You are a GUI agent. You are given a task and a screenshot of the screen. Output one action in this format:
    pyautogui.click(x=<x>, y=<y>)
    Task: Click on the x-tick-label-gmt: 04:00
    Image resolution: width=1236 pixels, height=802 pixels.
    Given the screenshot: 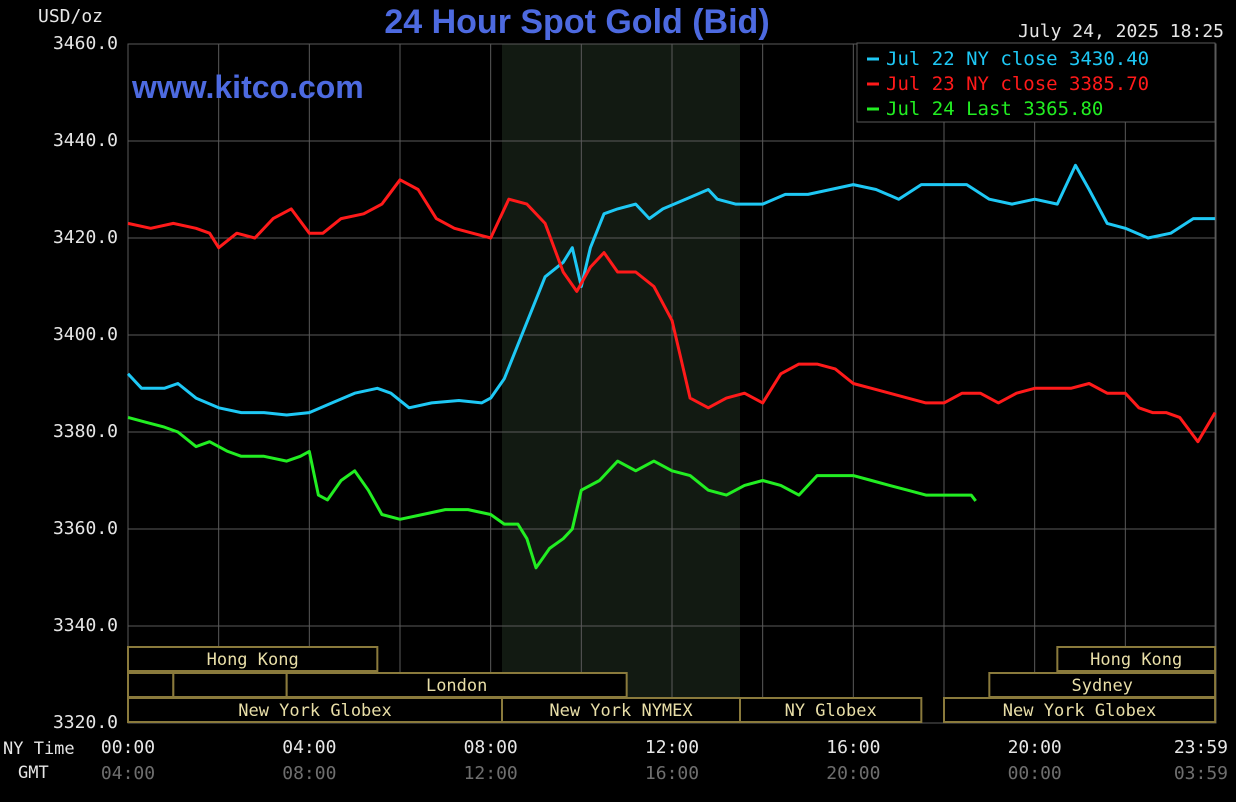 What is the action you would take?
    pyautogui.click(x=128, y=773)
    